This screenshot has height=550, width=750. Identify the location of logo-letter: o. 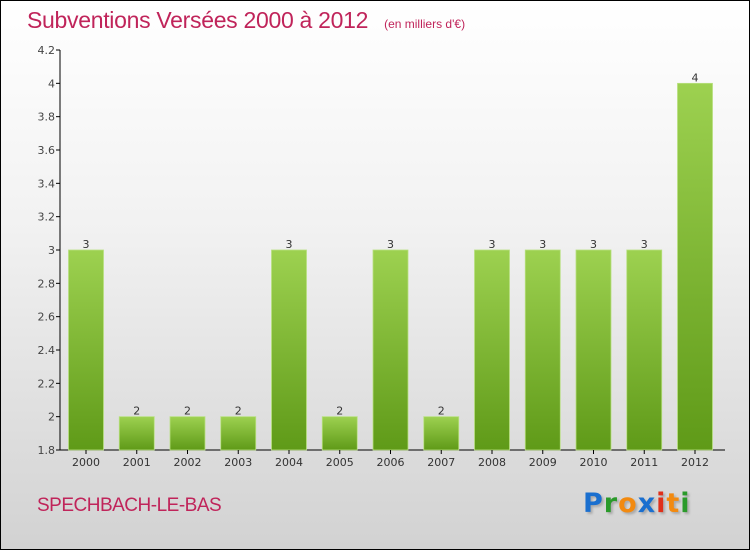
(628, 503).